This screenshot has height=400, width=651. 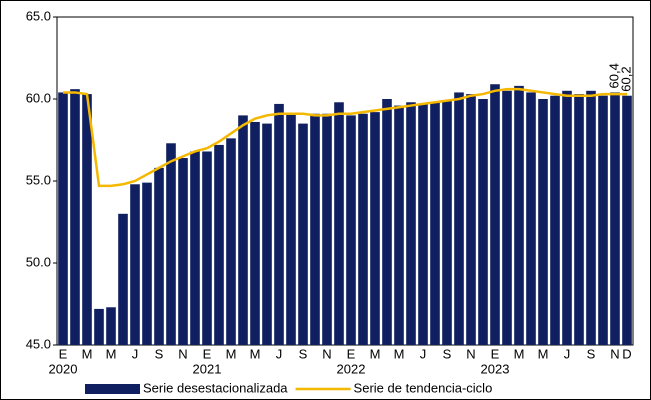 What do you see at coordinates (423, 387) in the screenshot?
I see `legend-label: Serie de tendencia-ciclo` at bounding box center [423, 387].